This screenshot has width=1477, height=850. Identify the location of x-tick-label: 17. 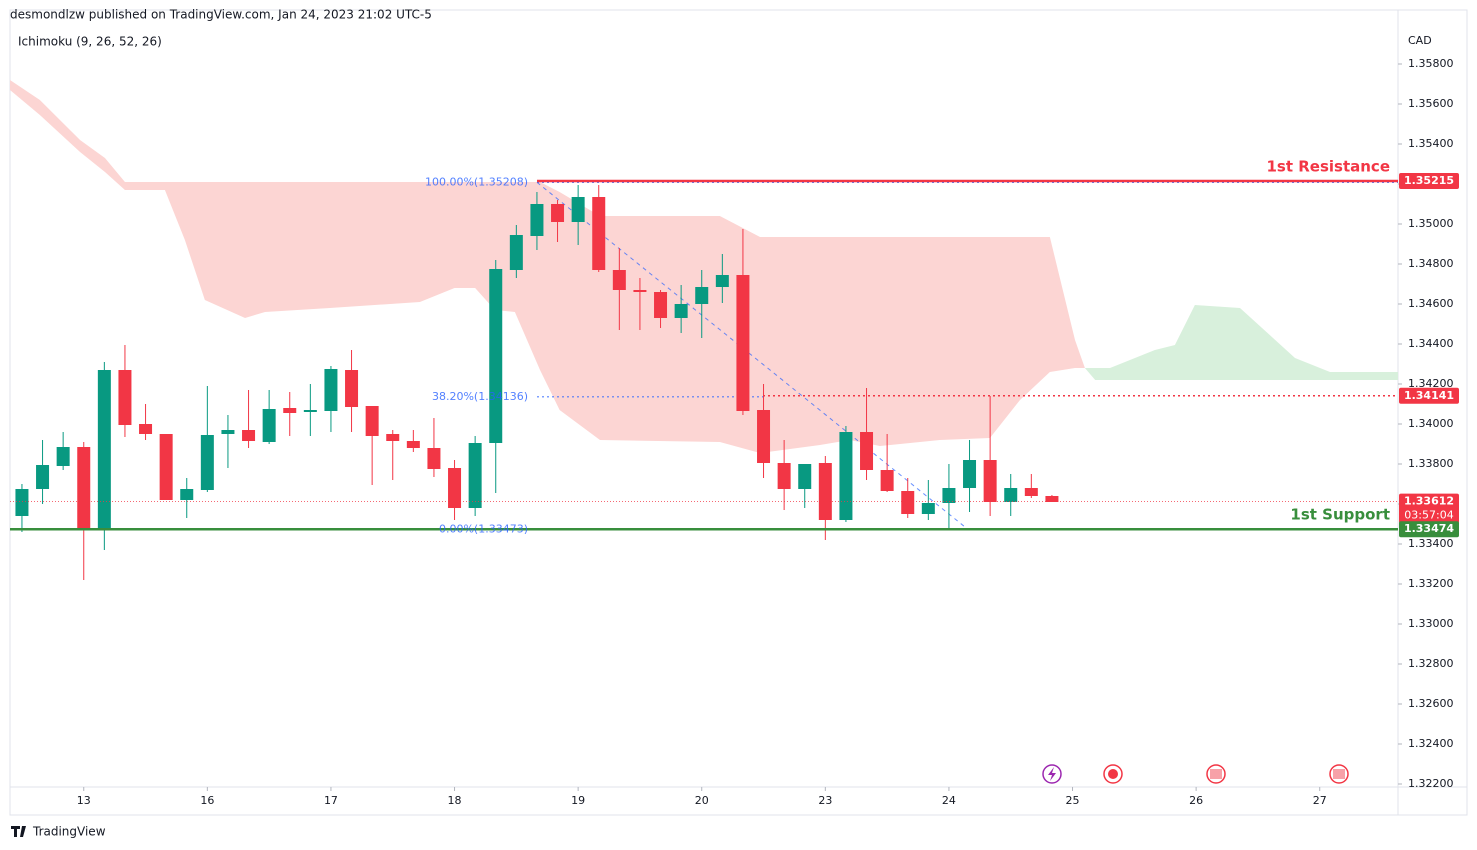
(331, 800).